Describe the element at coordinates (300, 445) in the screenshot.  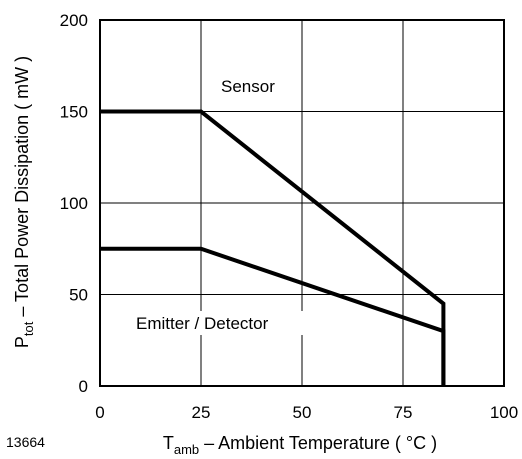
I see `x-axis-label: Tamb – Ambient Temperature ( °C )` at that location.